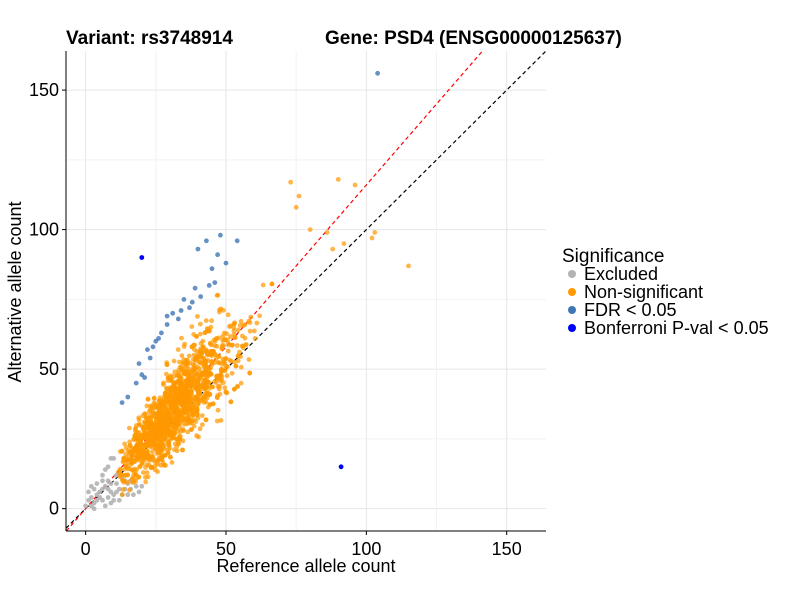 The width and height of the screenshot is (800, 600). Describe the element at coordinates (643, 292) in the screenshot. I see `legend-label-nonsig: Non-significant` at that location.